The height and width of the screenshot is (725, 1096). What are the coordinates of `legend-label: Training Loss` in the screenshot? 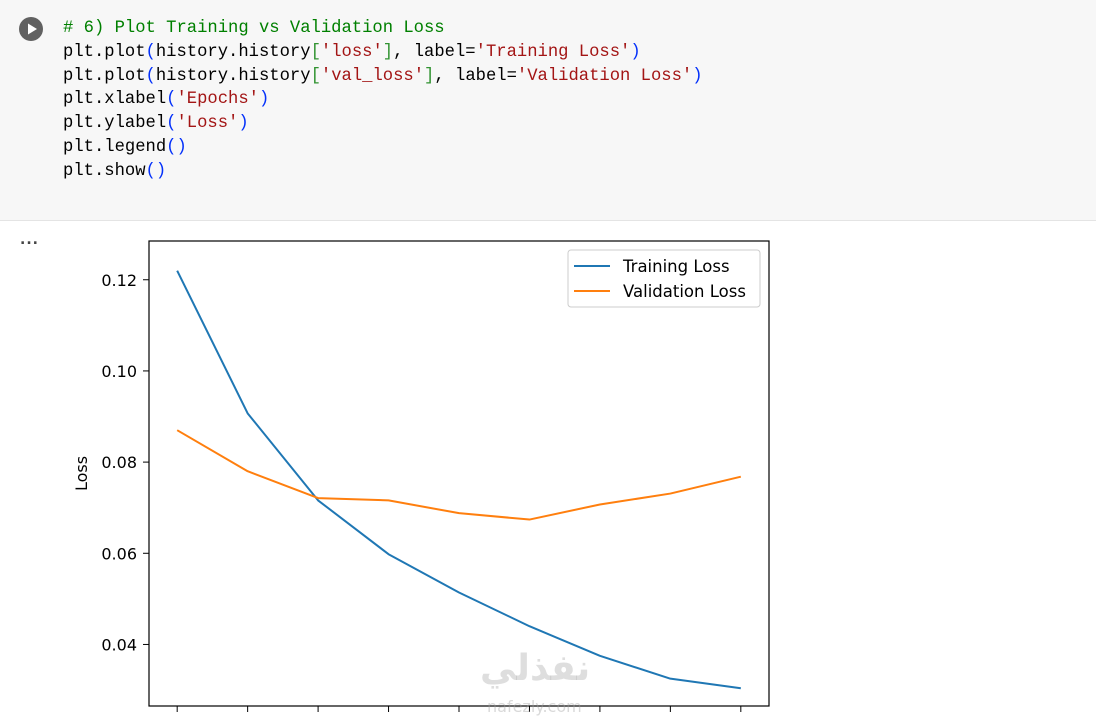 It's located at (676, 266).